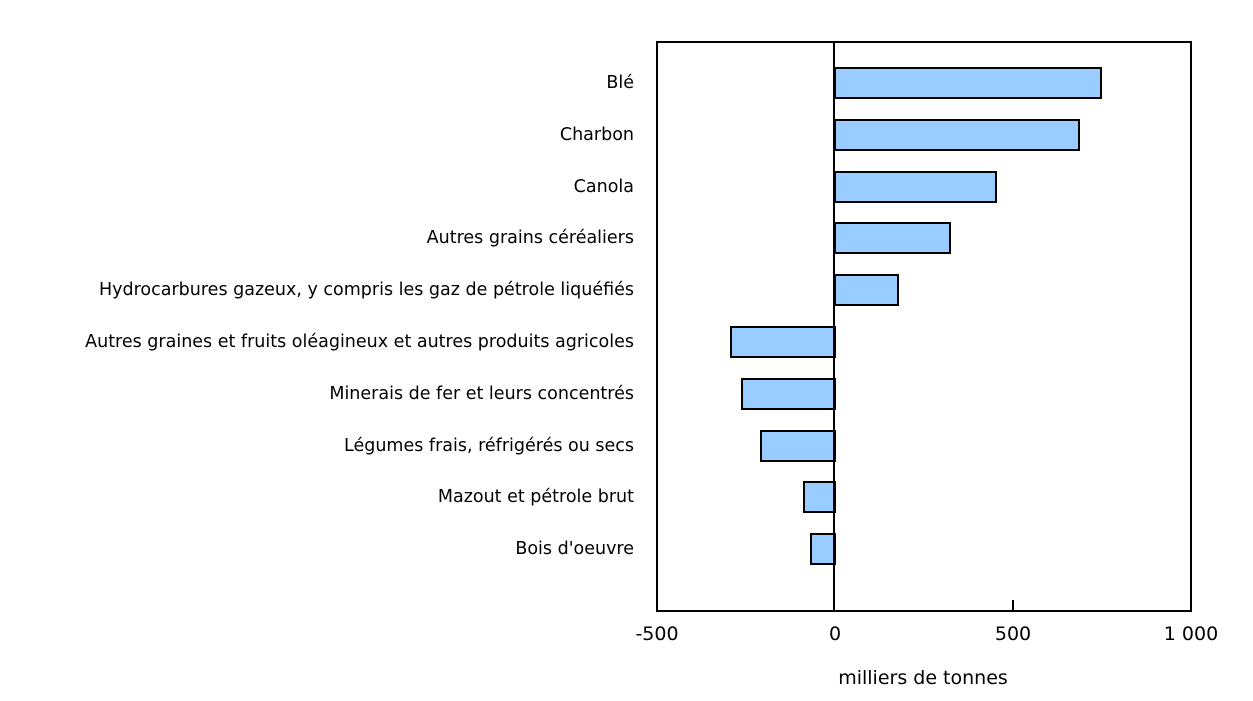  Describe the element at coordinates (596, 134) in the screenshot. I see `category-label: Charbon` at that location.